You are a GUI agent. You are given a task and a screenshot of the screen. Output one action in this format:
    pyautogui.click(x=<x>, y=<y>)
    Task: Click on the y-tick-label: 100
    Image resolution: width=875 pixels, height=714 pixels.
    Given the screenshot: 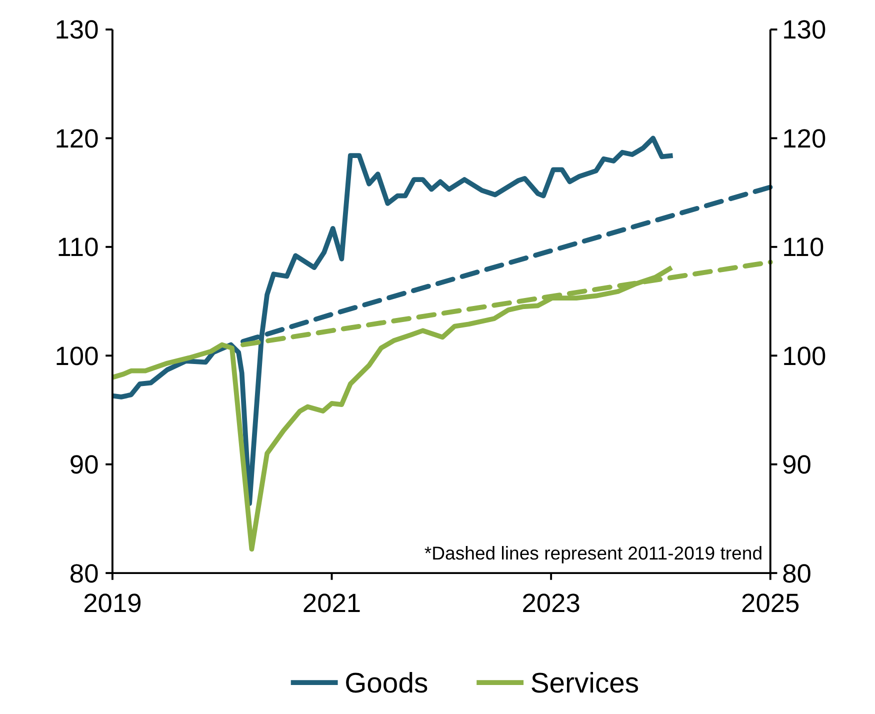 What is the action you would take?
    pyautogui.click(x=76, y=355)
    